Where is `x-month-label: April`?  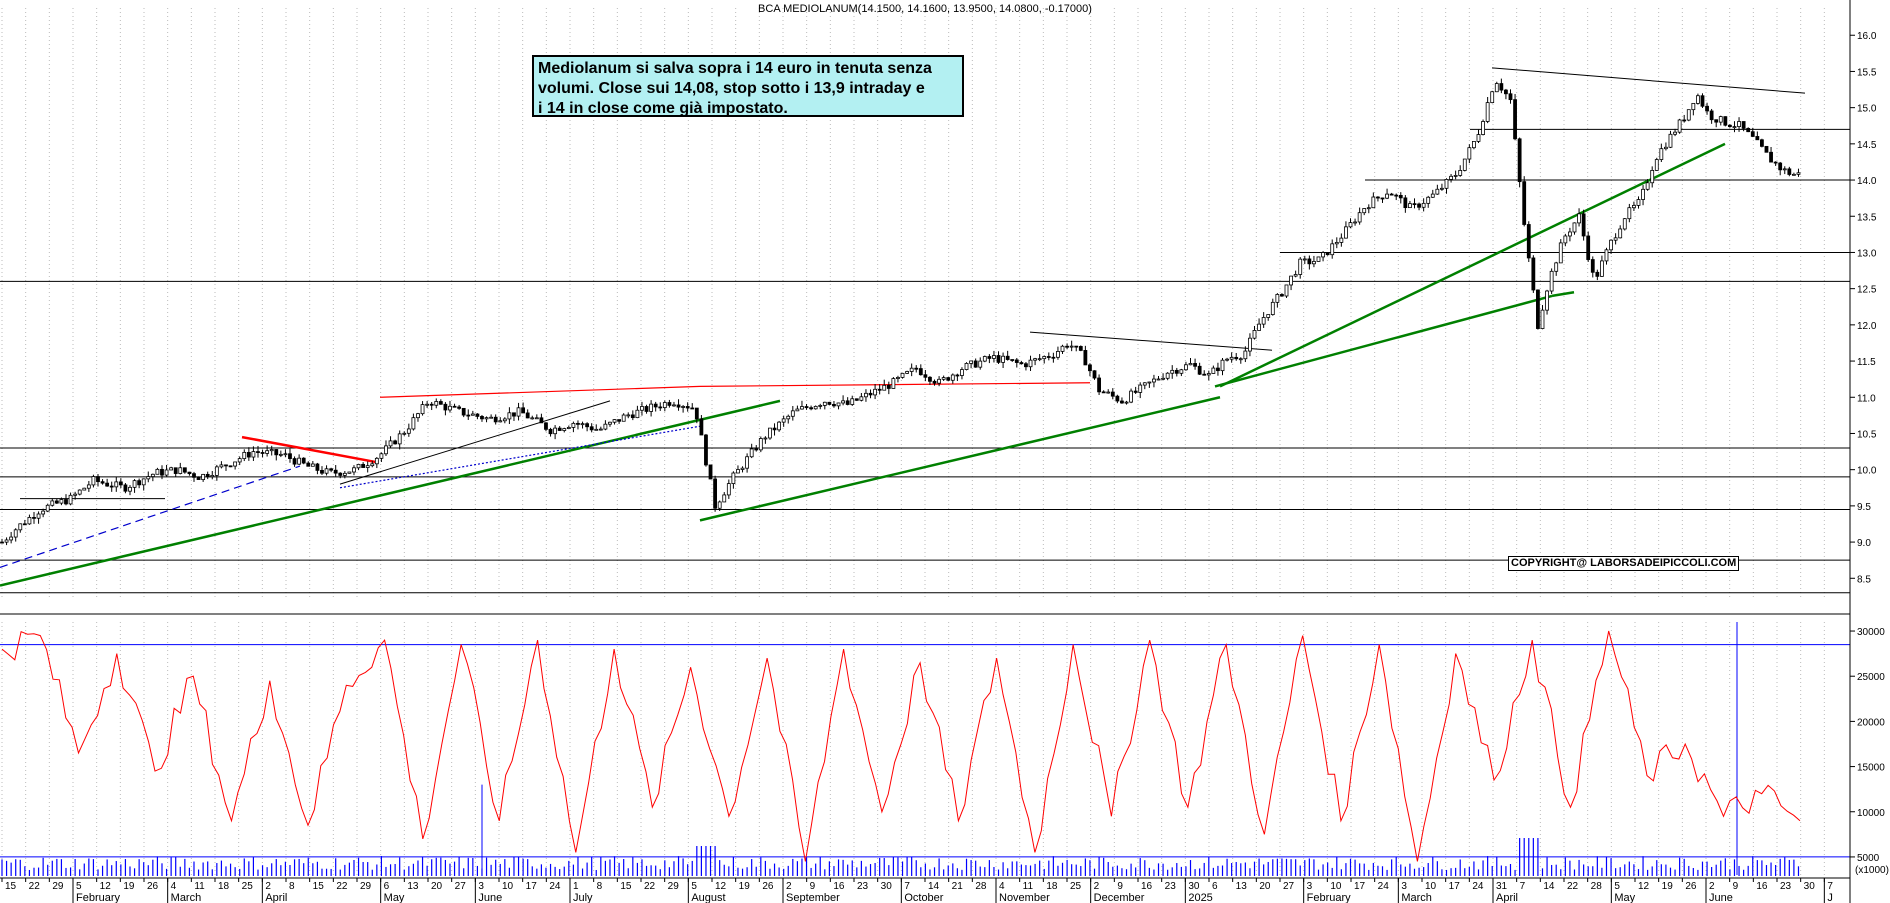
x-month-label: April is located at coordinates (276, 897).